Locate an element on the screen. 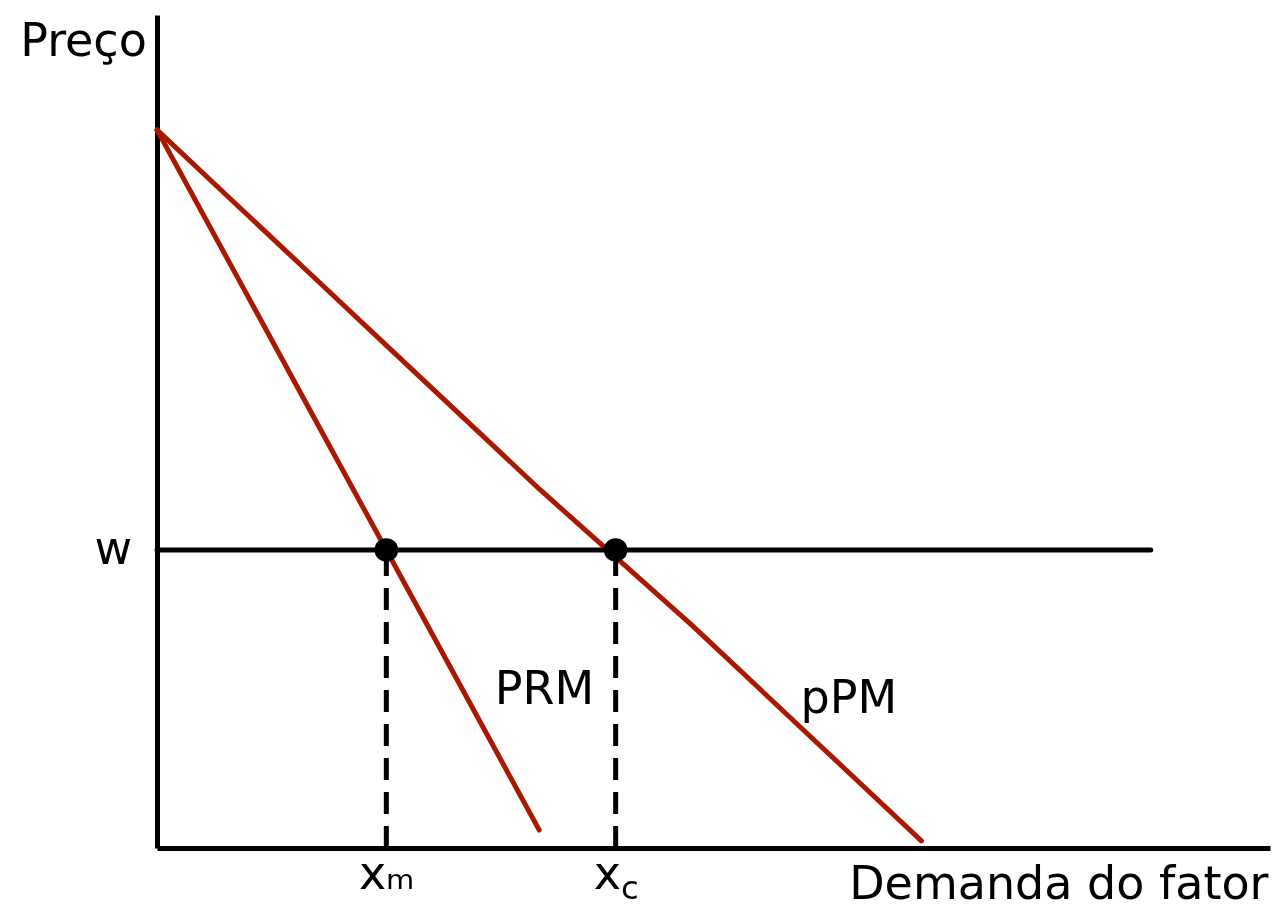 The image size is (1272, 906). y-axis-title: Preço is located at coordinates (83, 39).